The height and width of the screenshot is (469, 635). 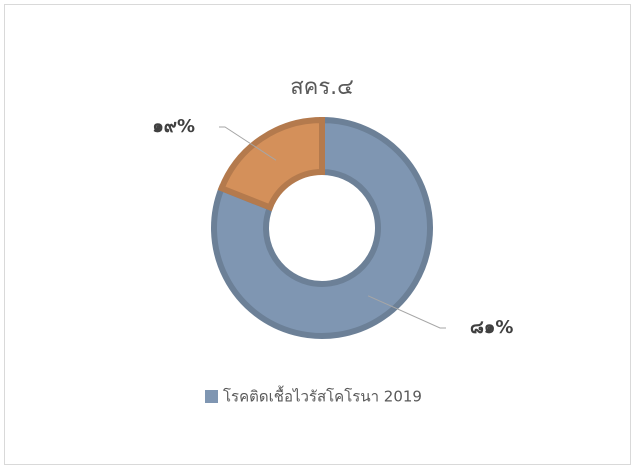 What do you see at coordinates (491, 327) in the screenshot?
I see `data-label: ๘๑%` at bounding box center [491, 327].